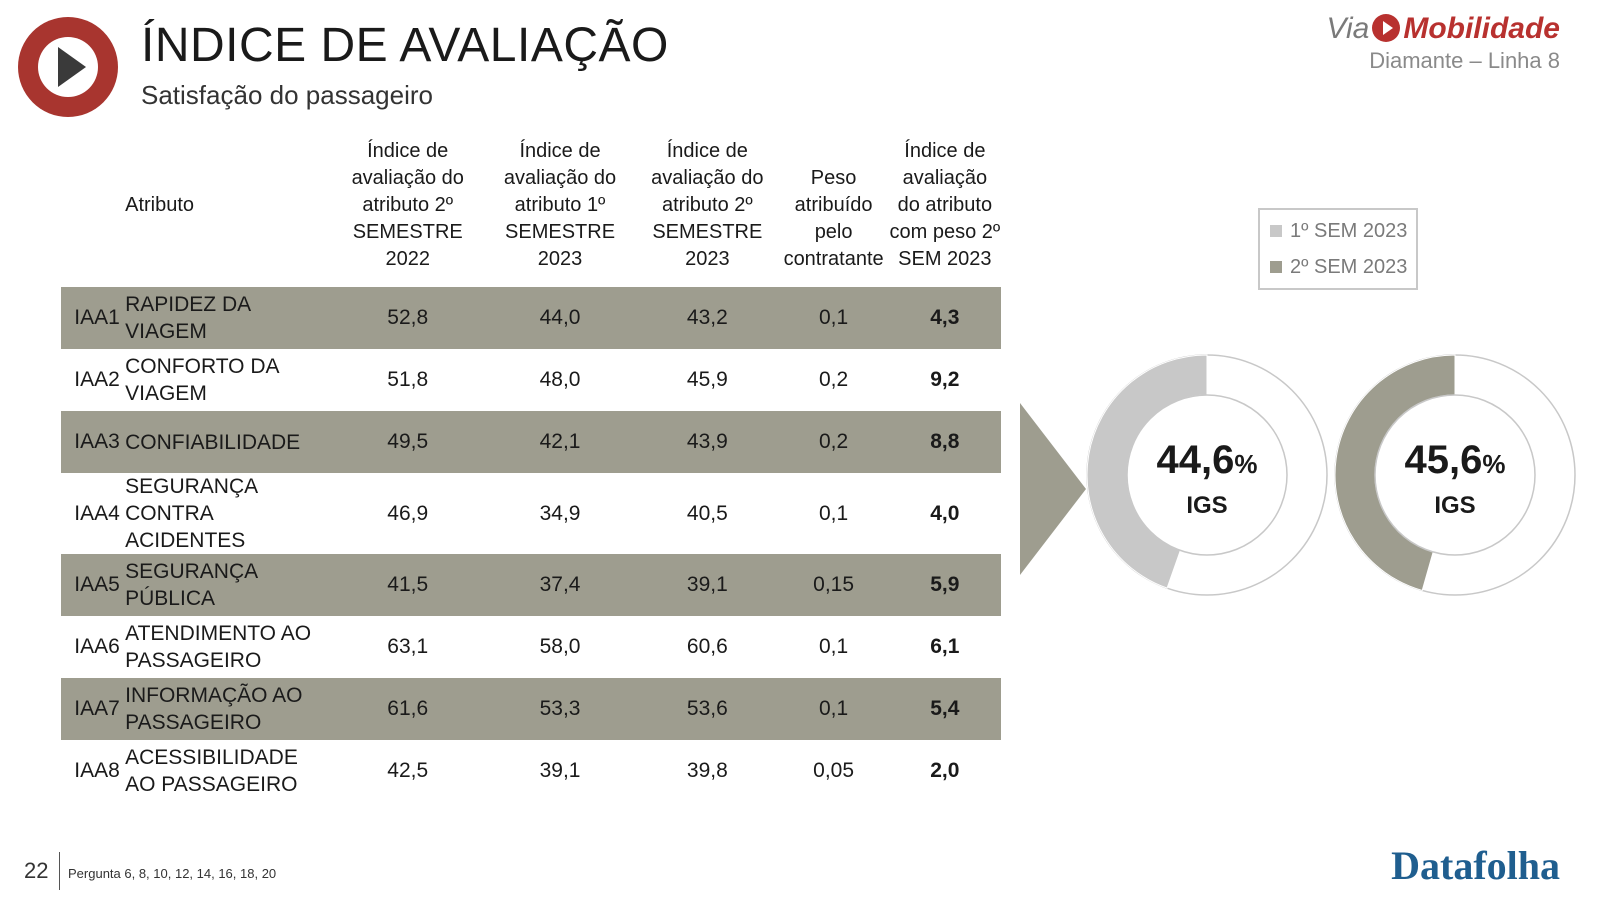  What do you see at coordinates (944, 709) in the screenshot?
I see `row-final: 5,4` at bounding box center [944, 709].